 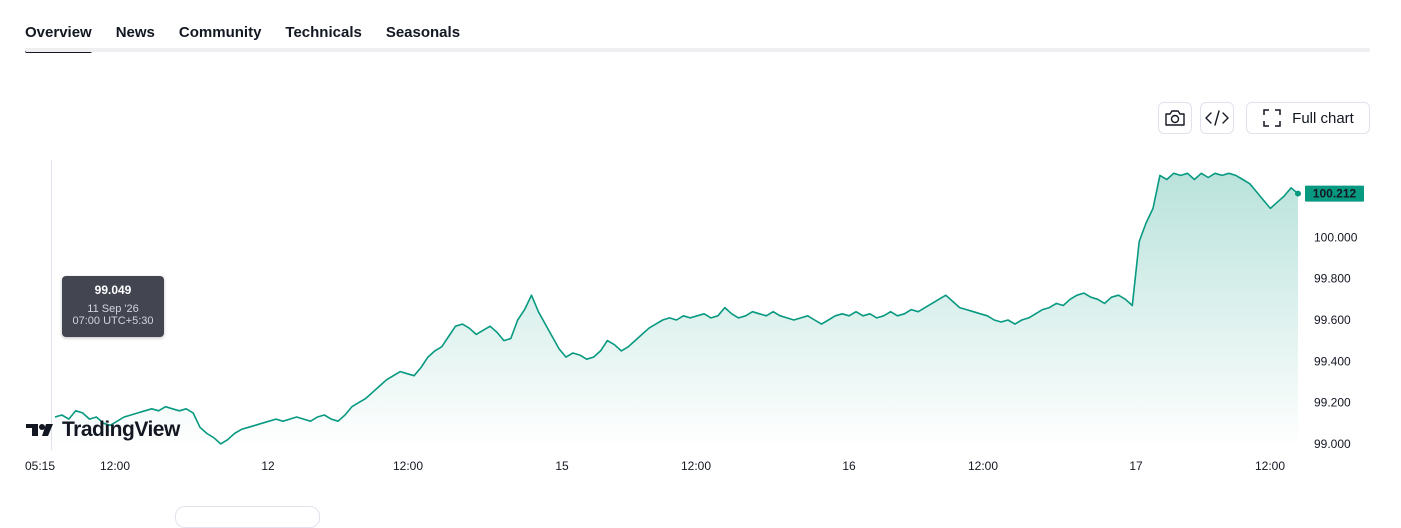 I want to click on camera-icon, so click(x=1175, y=118).